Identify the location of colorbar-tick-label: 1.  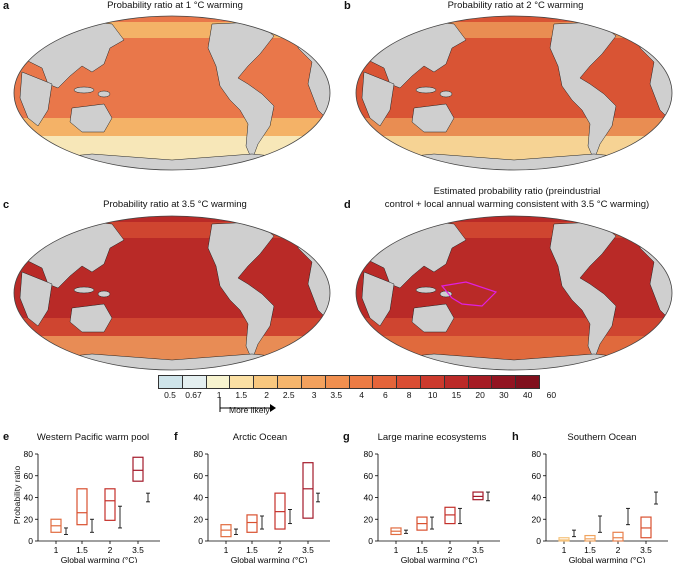
(219, 395).